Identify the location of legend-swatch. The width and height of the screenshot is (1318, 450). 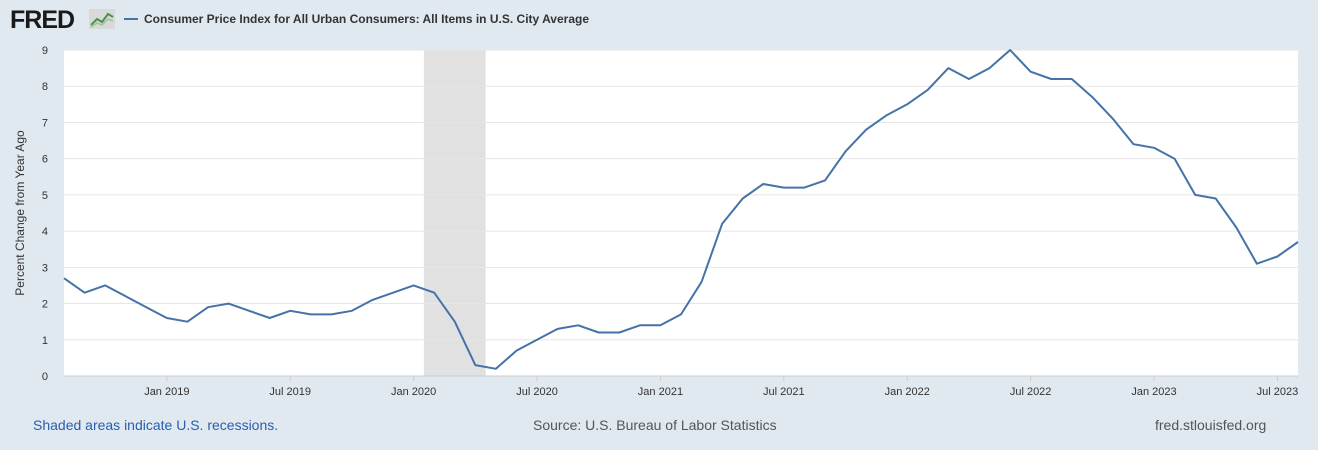
(131, 19).